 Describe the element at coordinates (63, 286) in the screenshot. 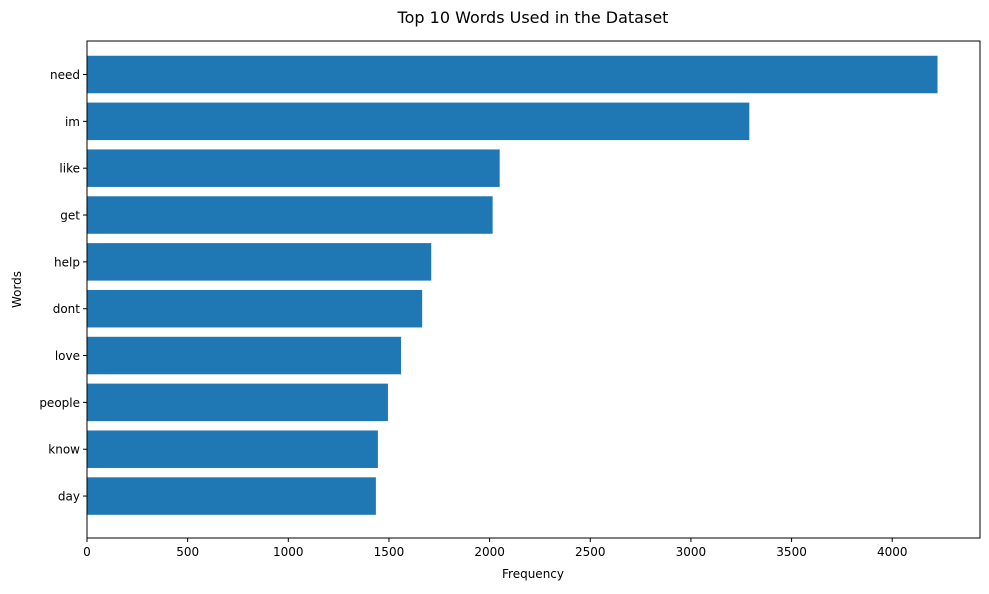

I see `y-axis-ticks: need im like get help dont love people know day` at that location.